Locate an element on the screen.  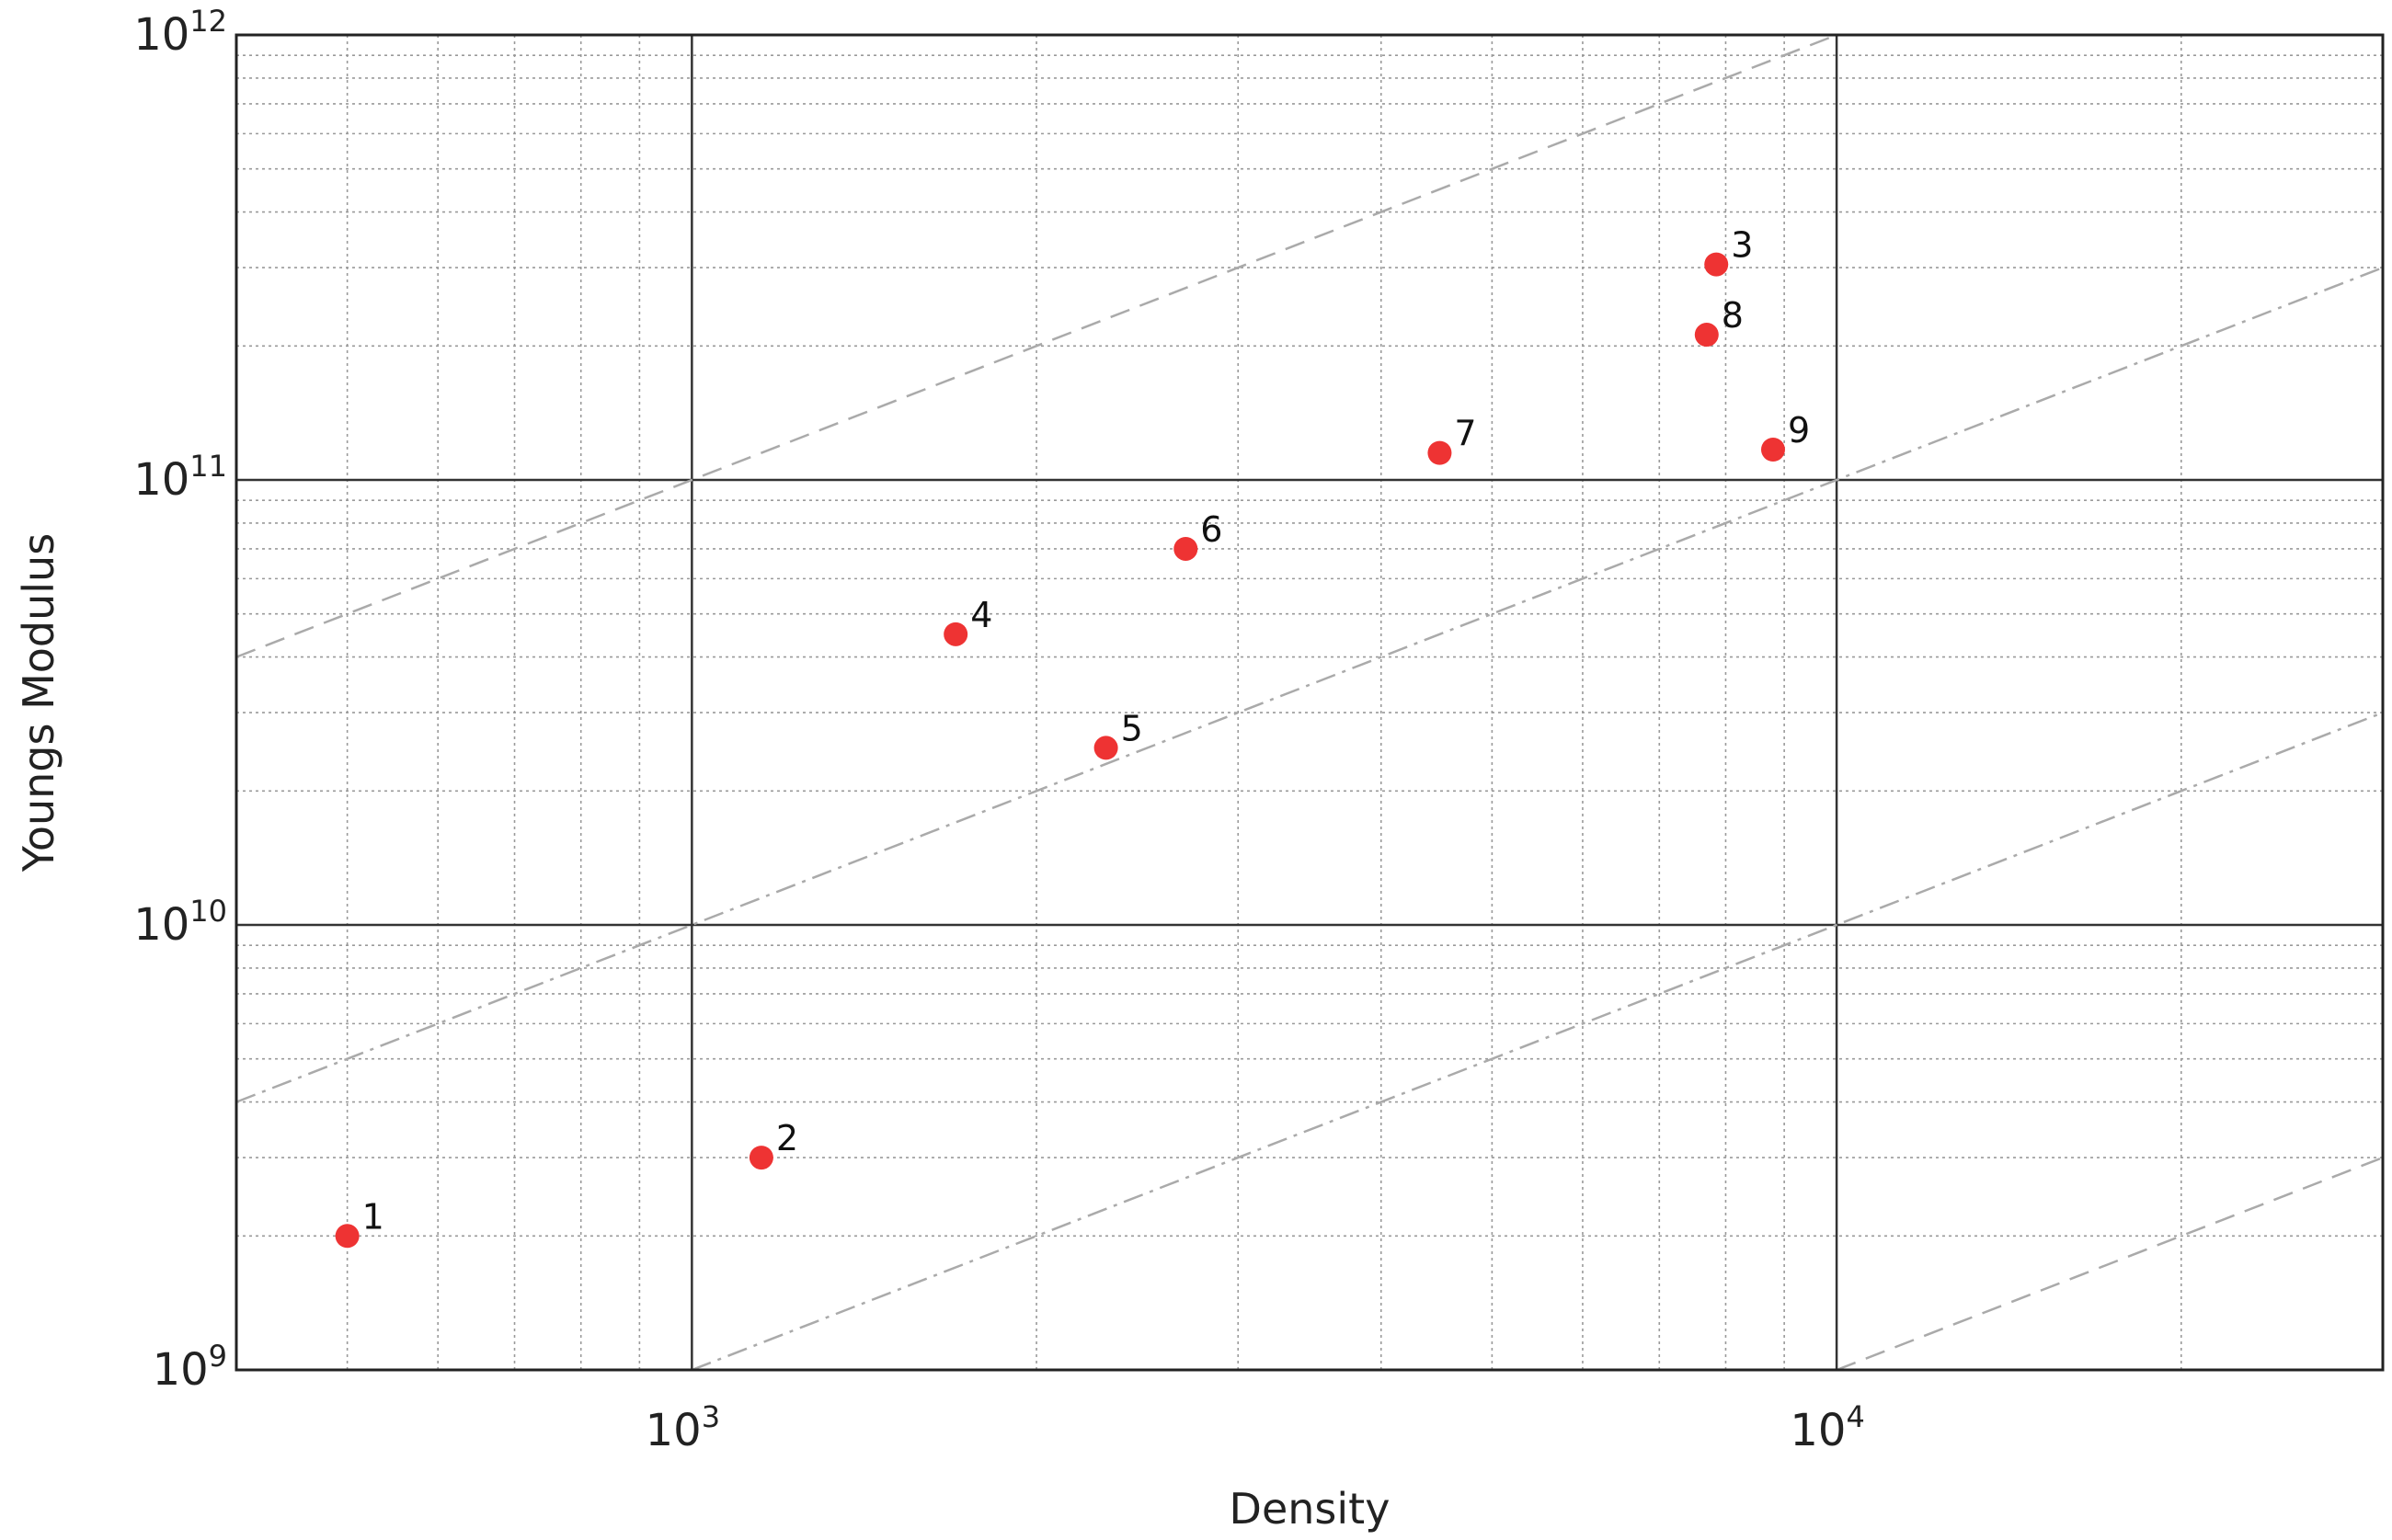
y-tick-labels: 109 1010 1011 1012 is located at coordinates (180, 700).